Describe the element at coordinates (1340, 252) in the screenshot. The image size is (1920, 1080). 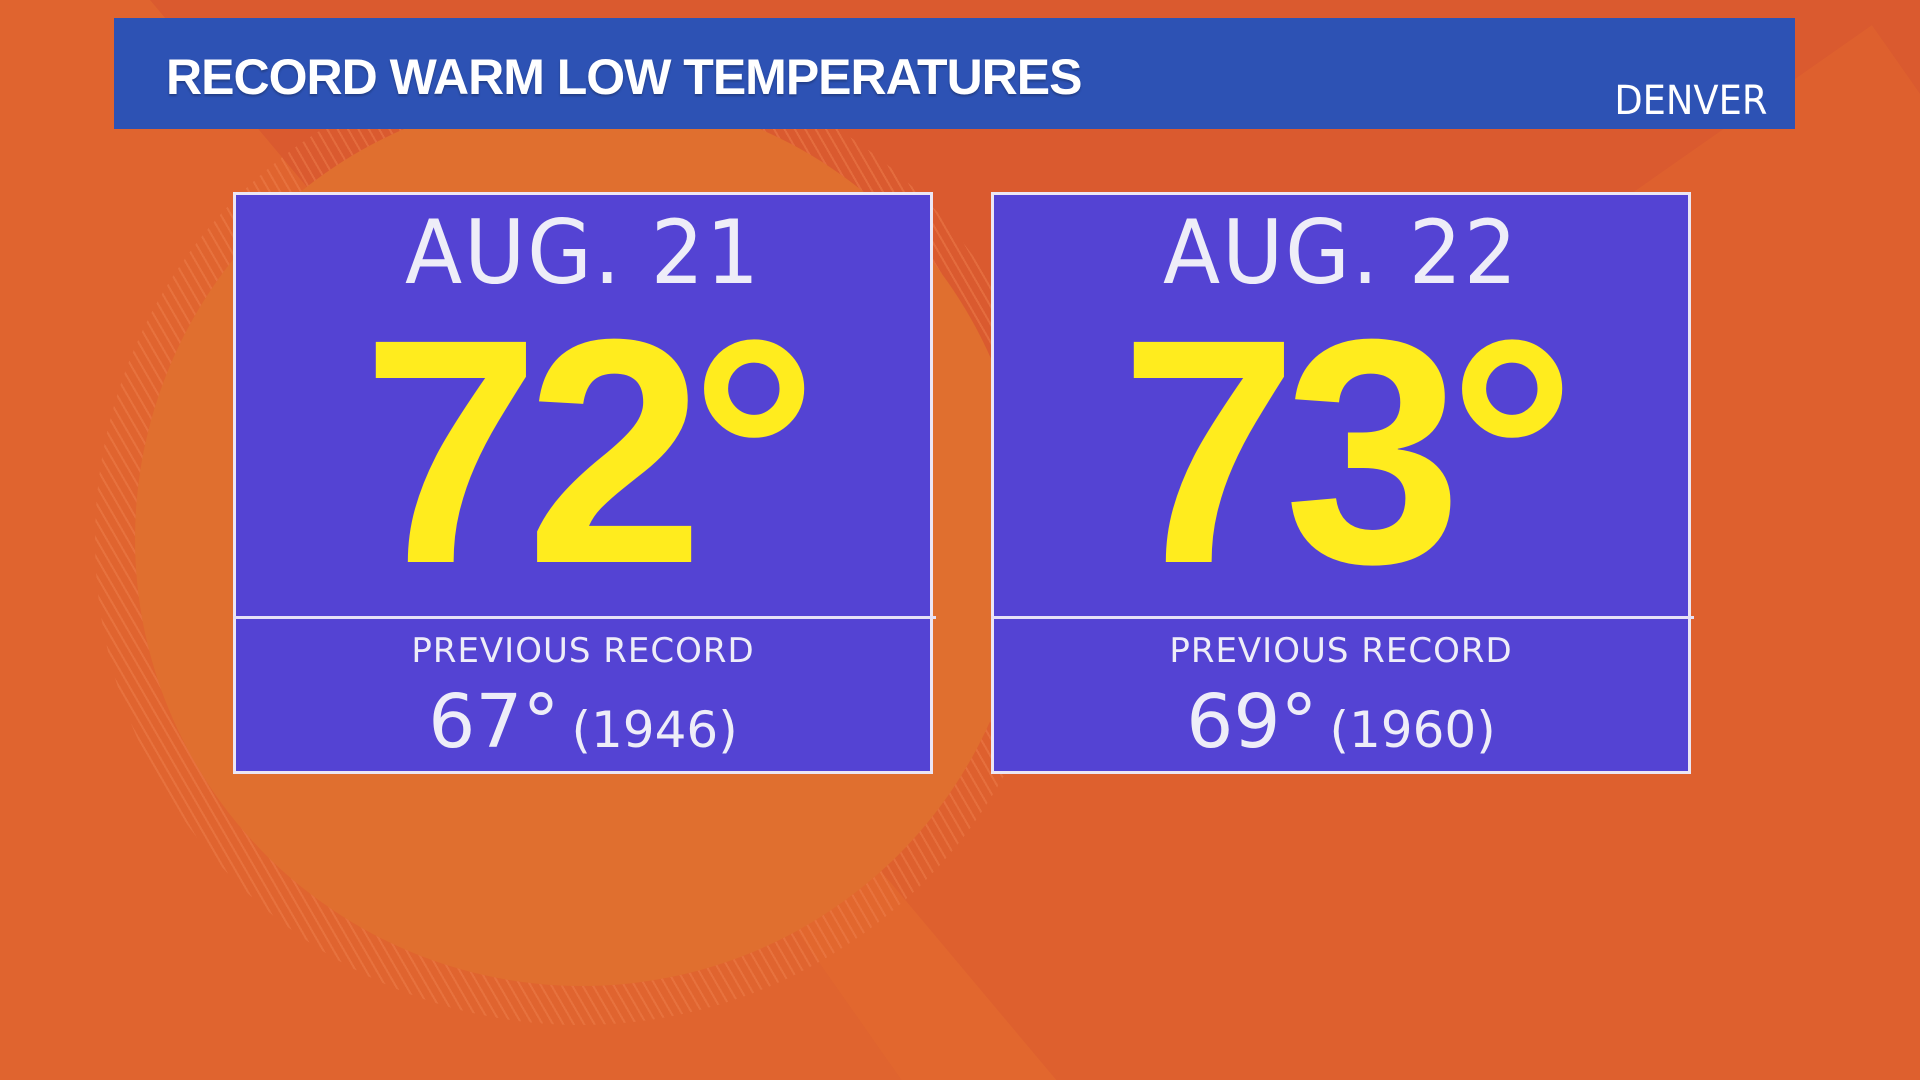
I see `card-date: AUG. 22` at that location.